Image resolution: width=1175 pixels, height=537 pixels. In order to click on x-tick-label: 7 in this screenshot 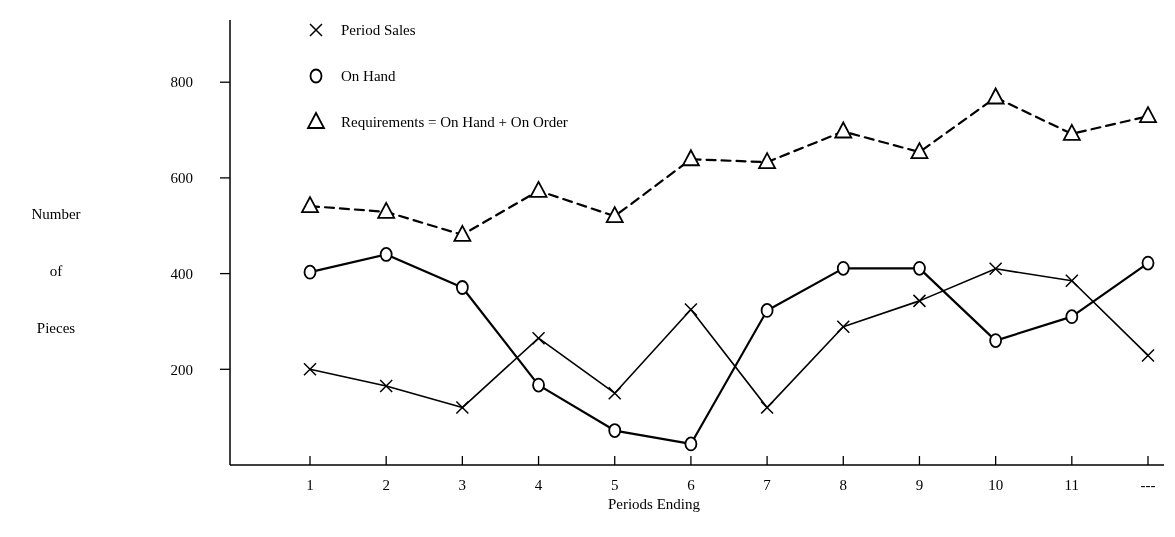, I will do `click(767, 485)`.